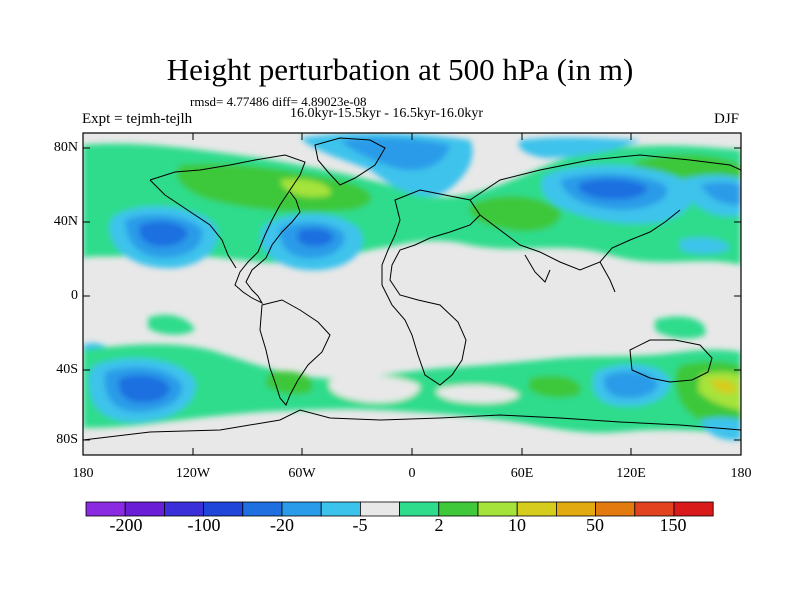 Image resolution: width=800 pixels, height=600 pixels. Describe the element at coordinates (282, 525) in the screenshot. I see `colorbar-label: -20` at that location.